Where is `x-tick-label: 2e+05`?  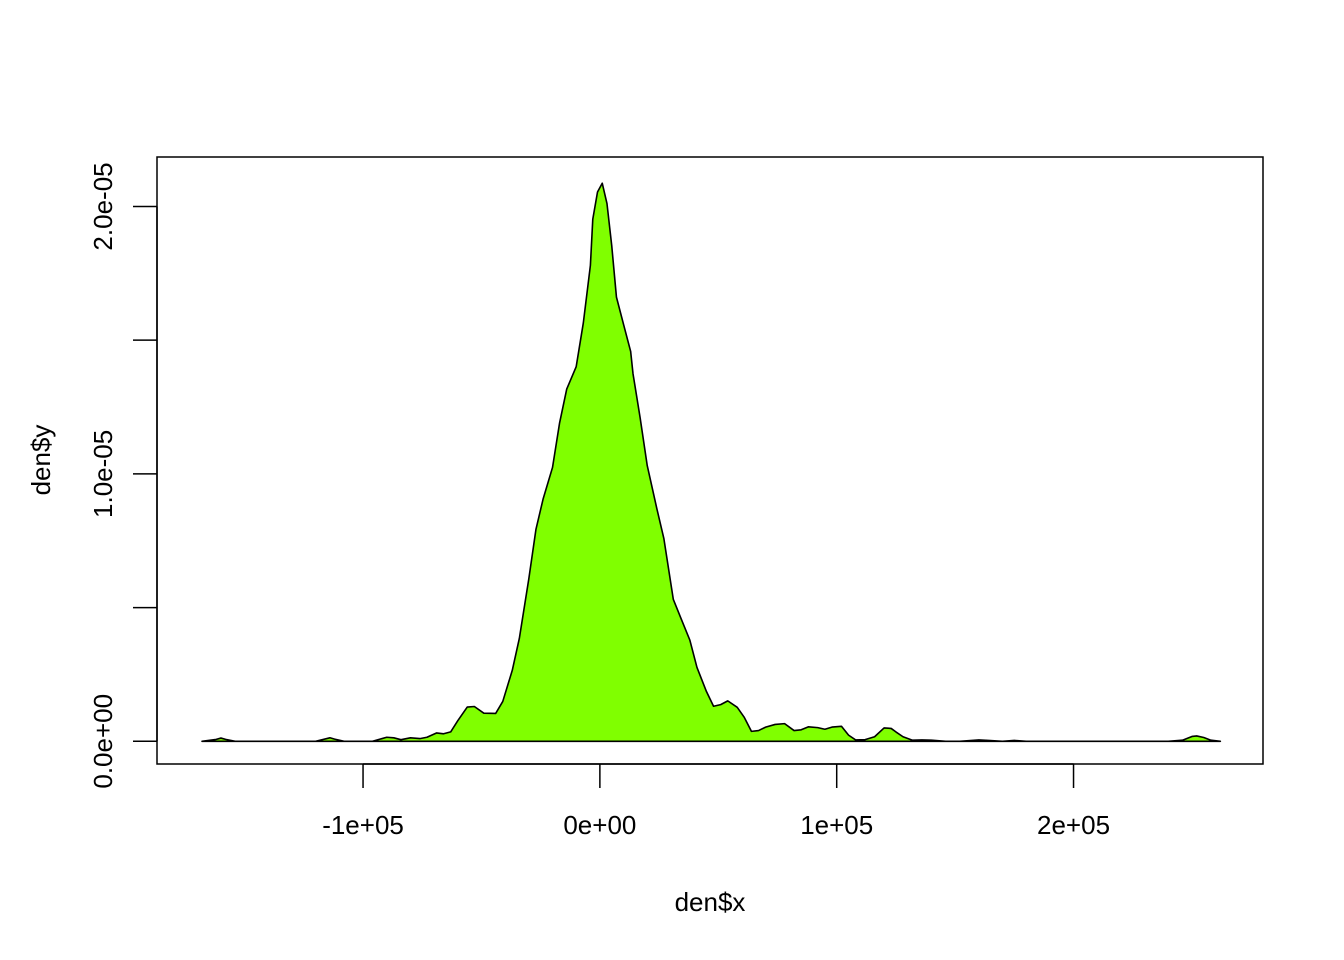
x-tick-label: 2e+05 is located at coordinates (1073, 825).